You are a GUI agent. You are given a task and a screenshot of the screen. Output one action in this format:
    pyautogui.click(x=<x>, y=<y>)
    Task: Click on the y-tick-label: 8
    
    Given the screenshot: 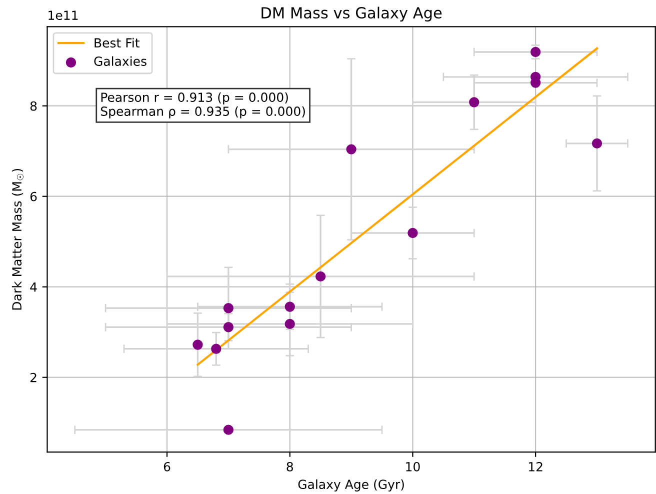 What is the action you would take?
    pyautogui.click(x=33, y=106)
    